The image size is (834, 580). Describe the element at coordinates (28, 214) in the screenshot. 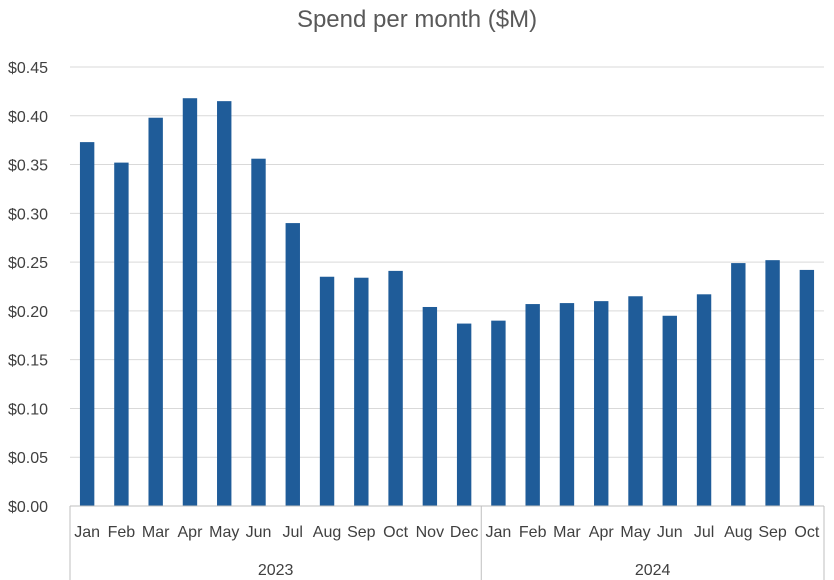

I see `y-tick-label: $0.30` at that location.